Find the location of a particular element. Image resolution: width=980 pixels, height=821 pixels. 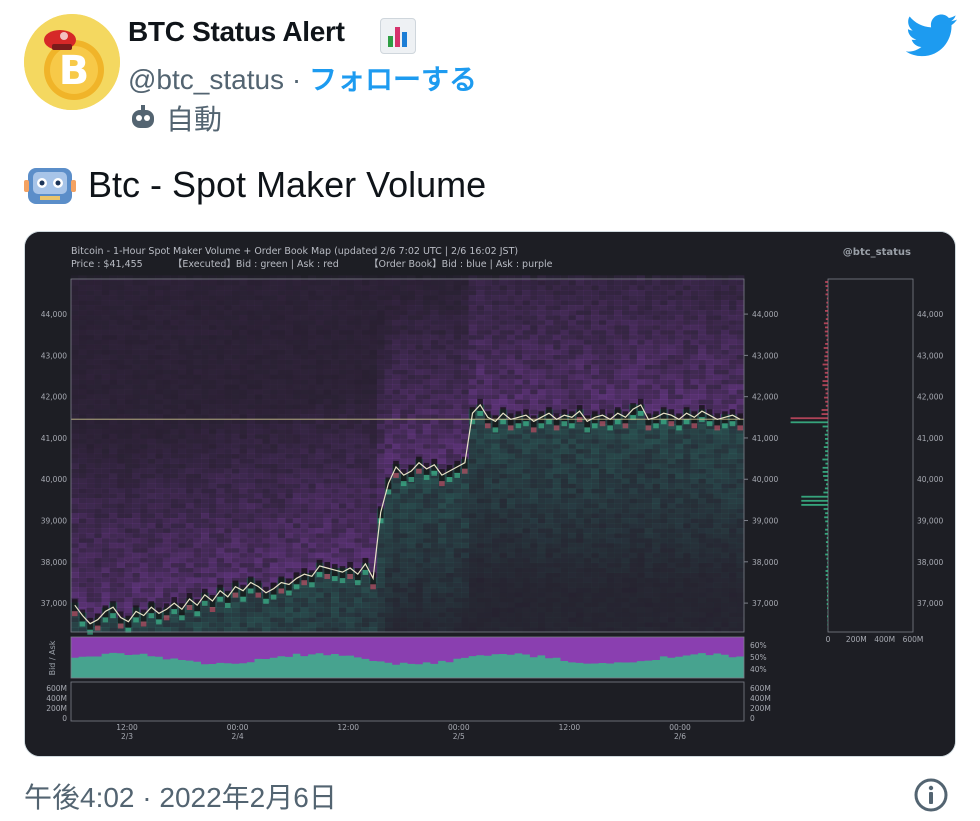

avatar: B is located at coordinates (72, 62).